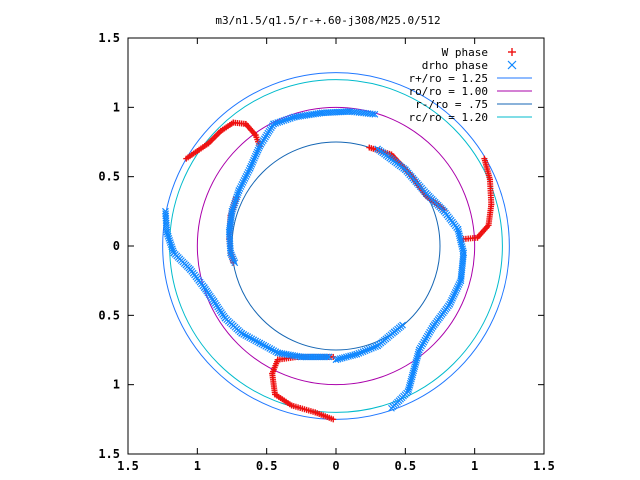 The image size is (640, 480). Describe the element at coordinates (333, 419) in the screenshot. I see `w-phase-point` at that location.